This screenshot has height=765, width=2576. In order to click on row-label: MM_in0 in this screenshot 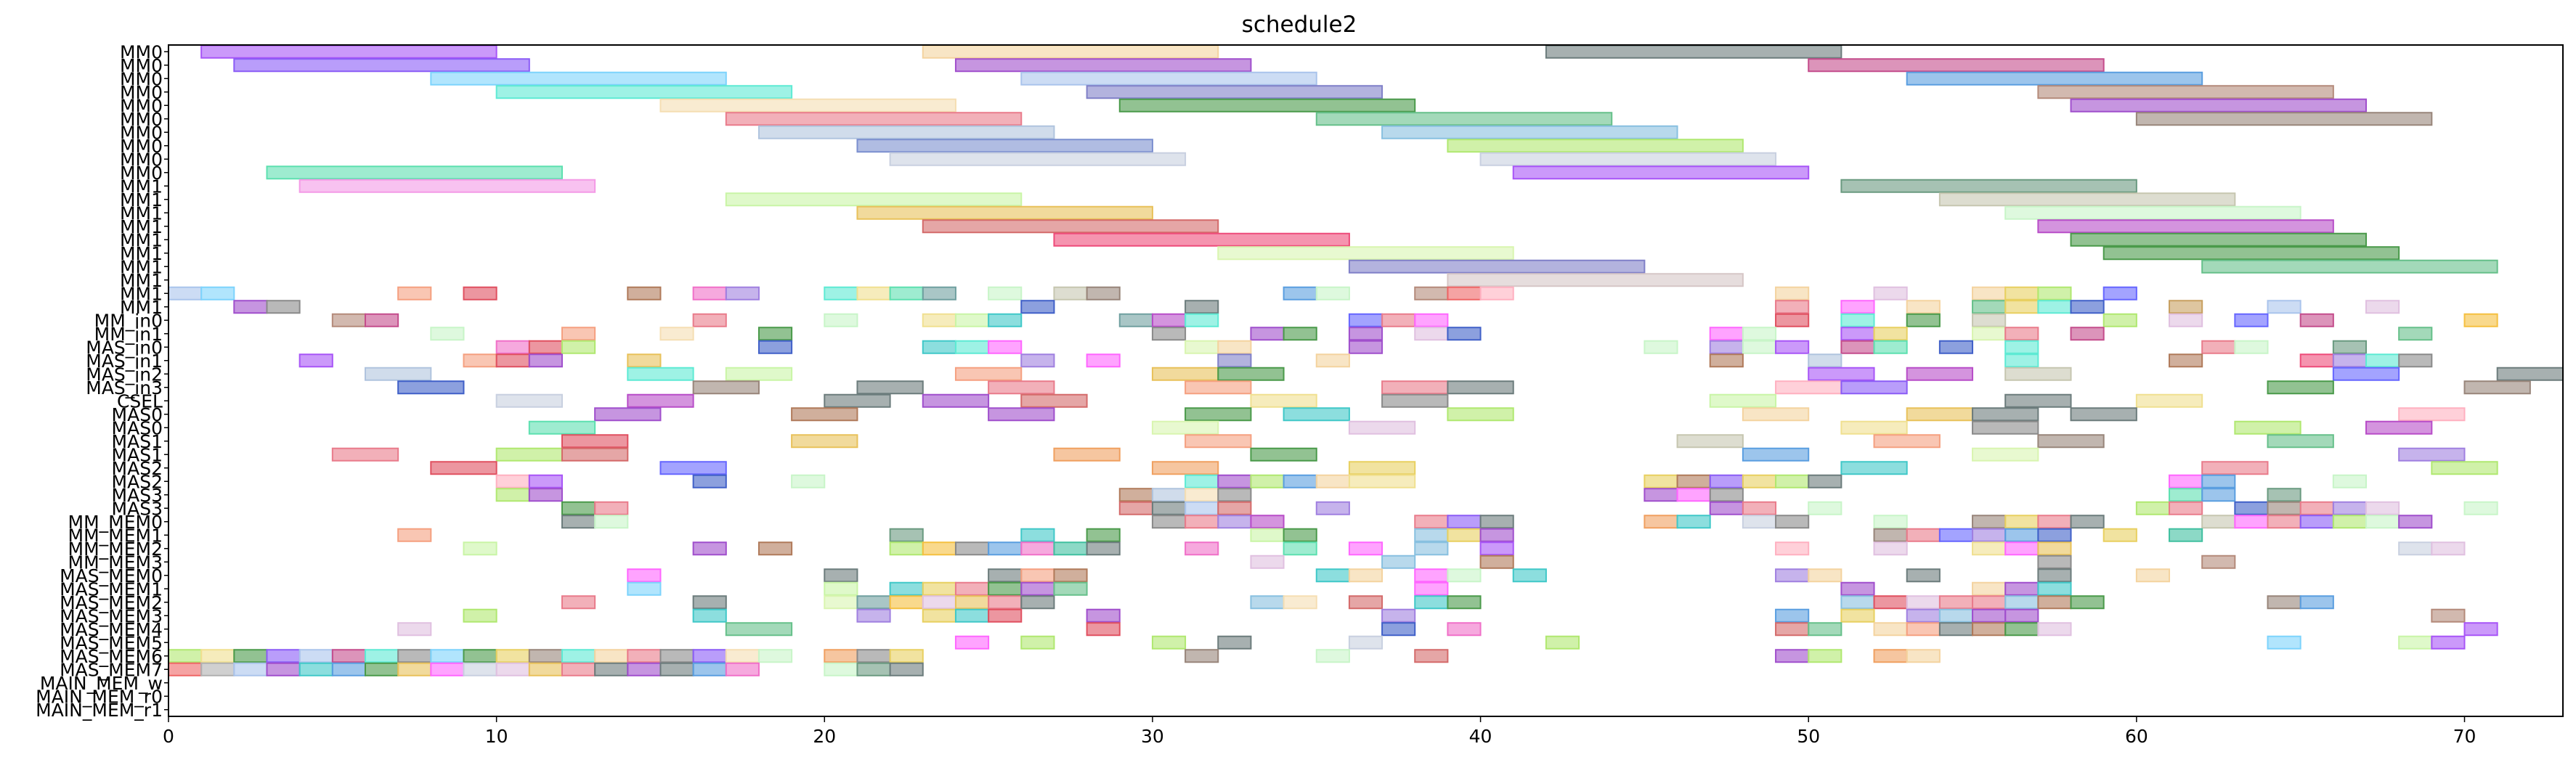, I will do `click(128, 320)`.